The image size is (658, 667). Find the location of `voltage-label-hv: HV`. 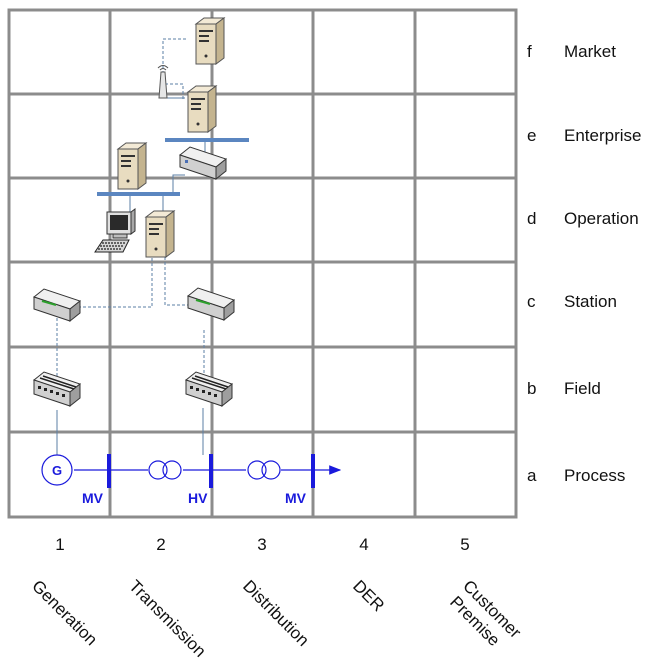

voltage-label-hv: HV is located at coordinates (198, 498).